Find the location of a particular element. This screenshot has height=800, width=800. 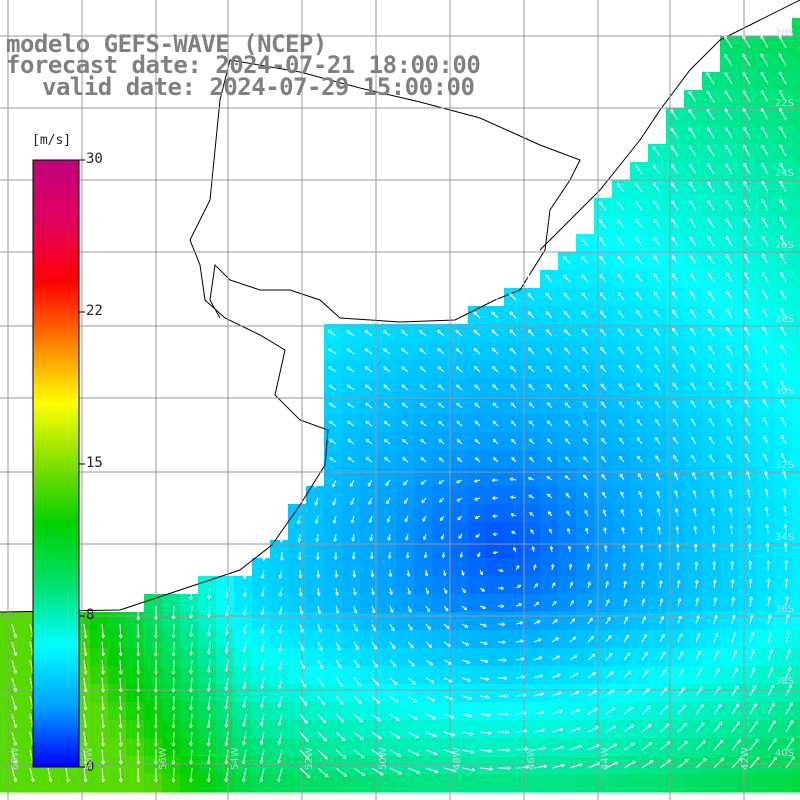

lat-label: 34S is located at coordinates (784, 537).